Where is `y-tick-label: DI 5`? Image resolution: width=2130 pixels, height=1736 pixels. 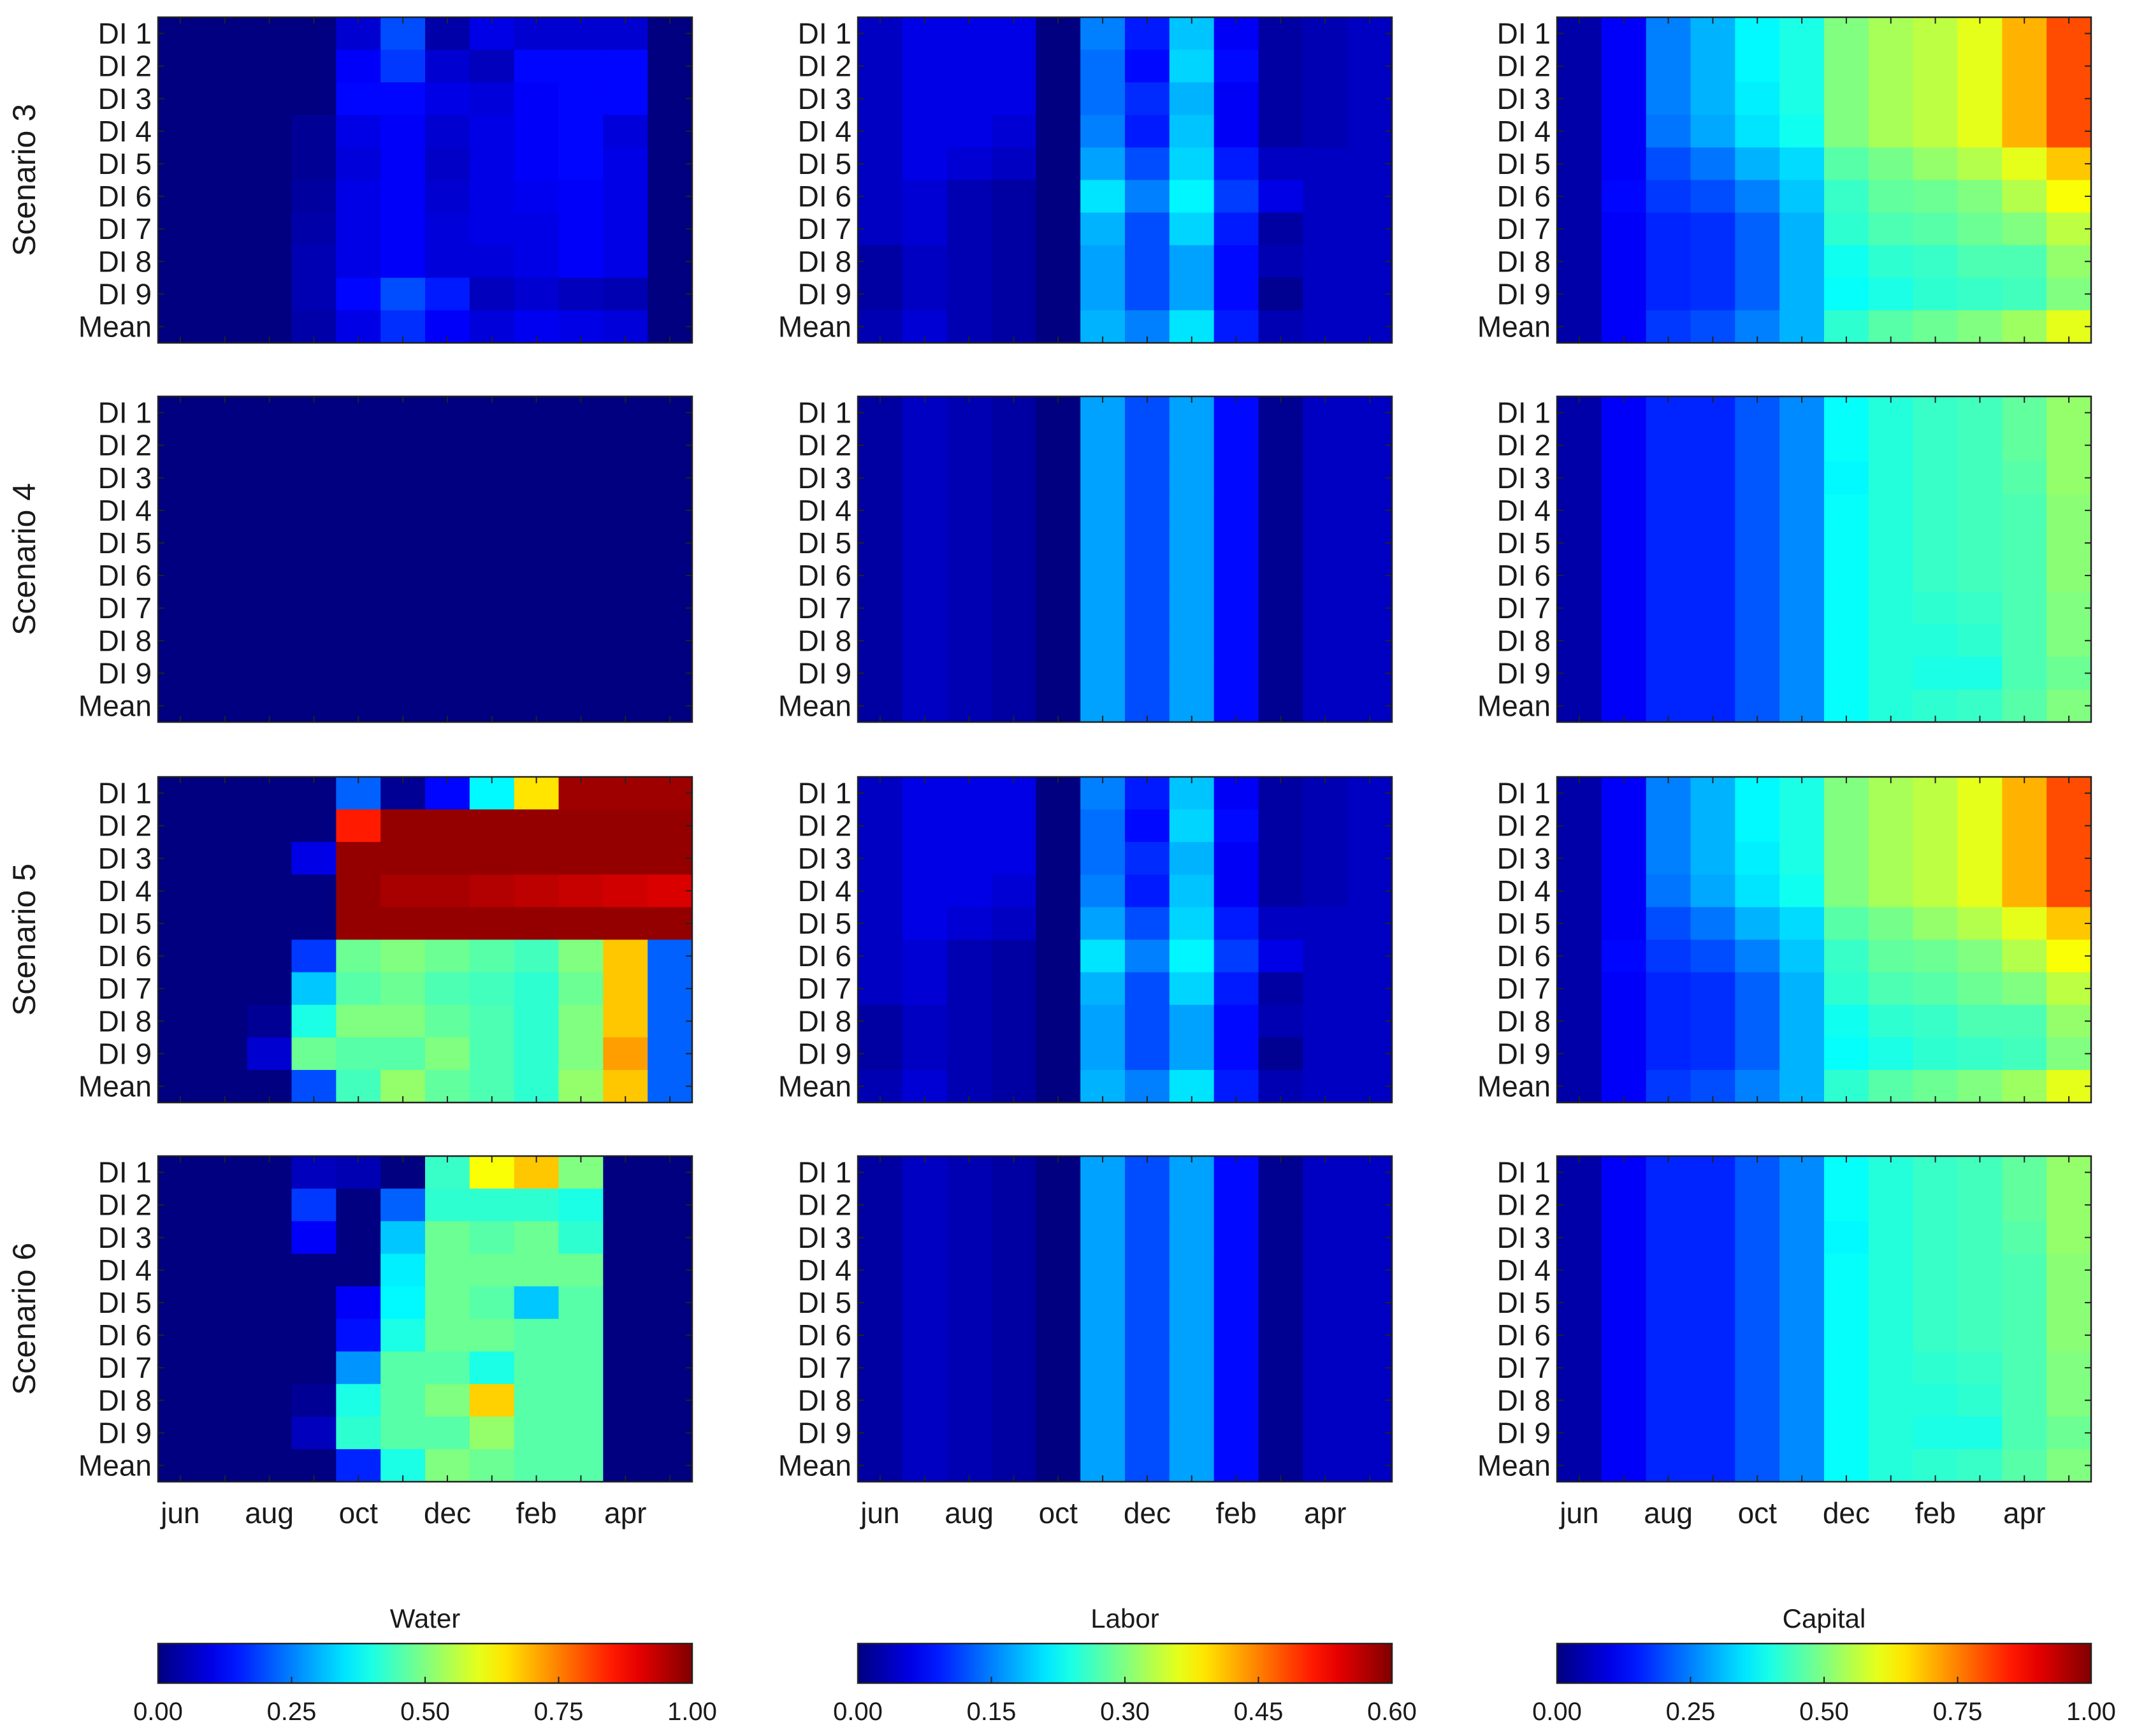
y-tick-label: DI 5 is located at coordinates (824, 923).